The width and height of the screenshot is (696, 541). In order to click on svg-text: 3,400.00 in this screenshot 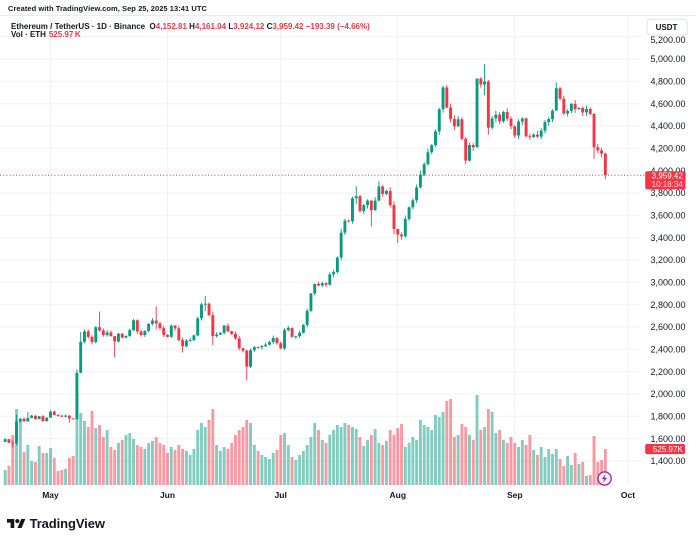, I will do `click(667, 238)`.